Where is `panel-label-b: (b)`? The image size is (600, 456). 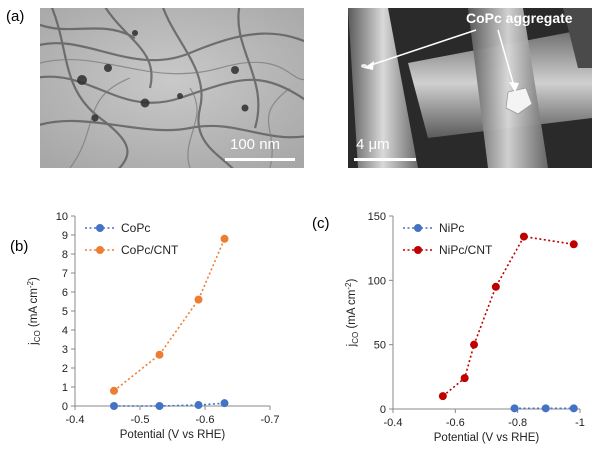 panel-label-b: (b) is located at coordinates (19, 246).